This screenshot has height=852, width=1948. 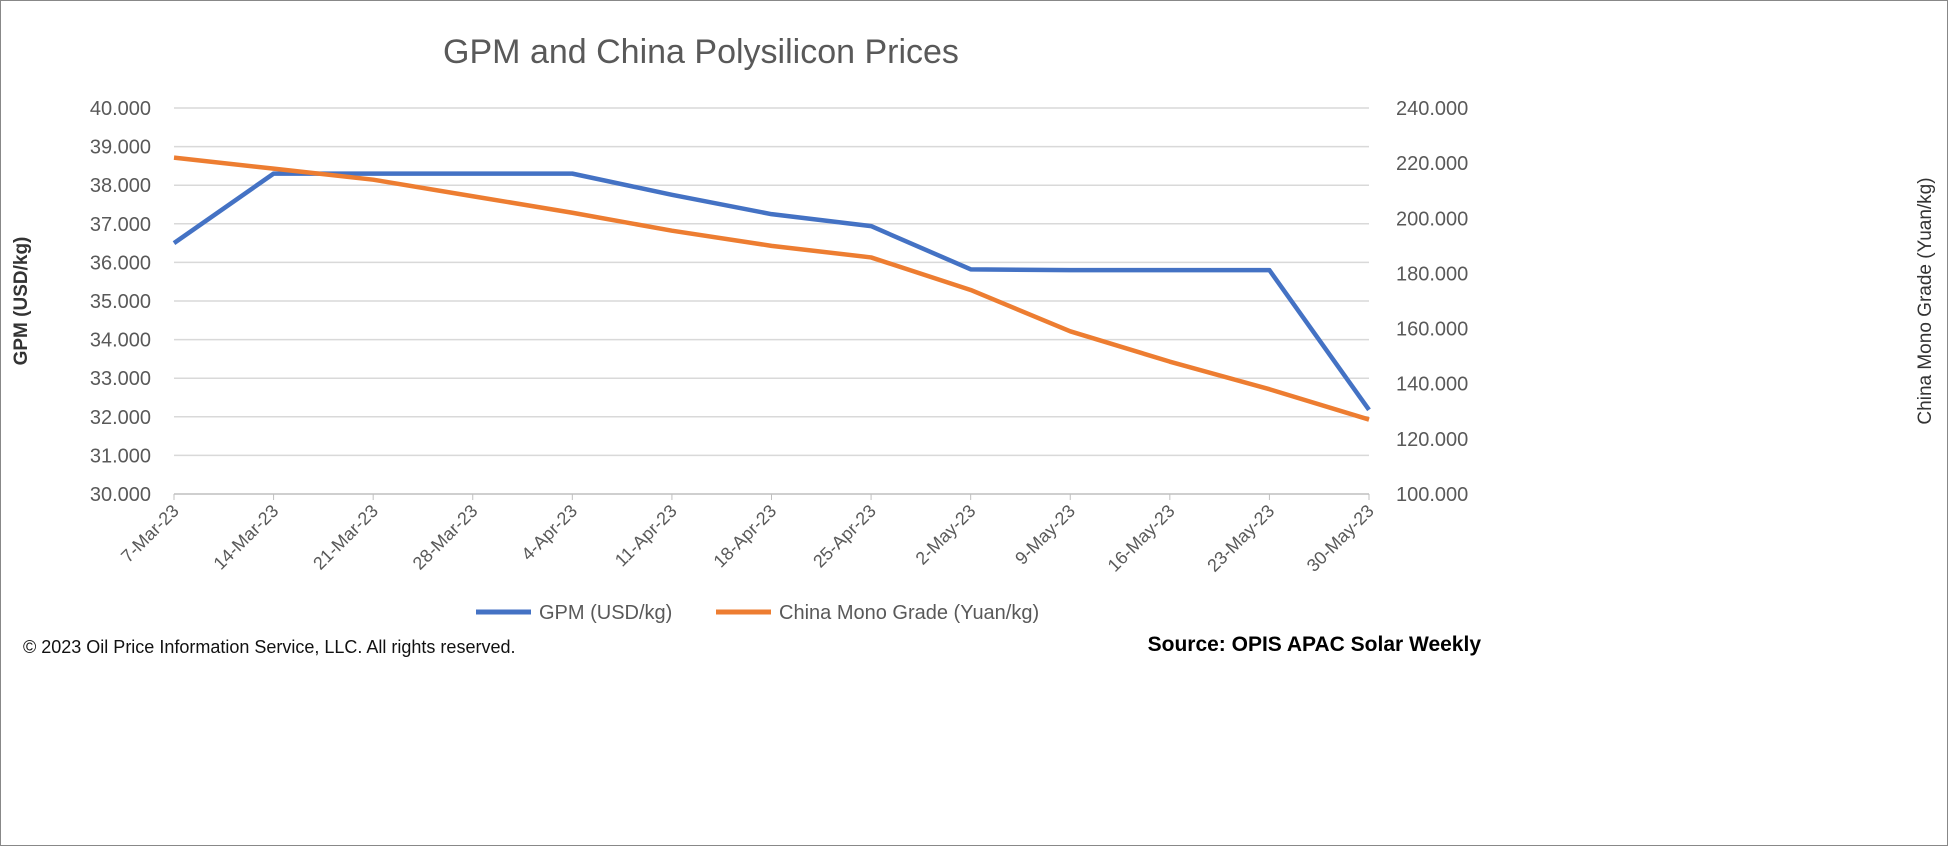 What do you see at coordinates (1432, 274) in the screenshot?
I see `y2-tick-label: 180.000` at bounding box center [1432, 274].